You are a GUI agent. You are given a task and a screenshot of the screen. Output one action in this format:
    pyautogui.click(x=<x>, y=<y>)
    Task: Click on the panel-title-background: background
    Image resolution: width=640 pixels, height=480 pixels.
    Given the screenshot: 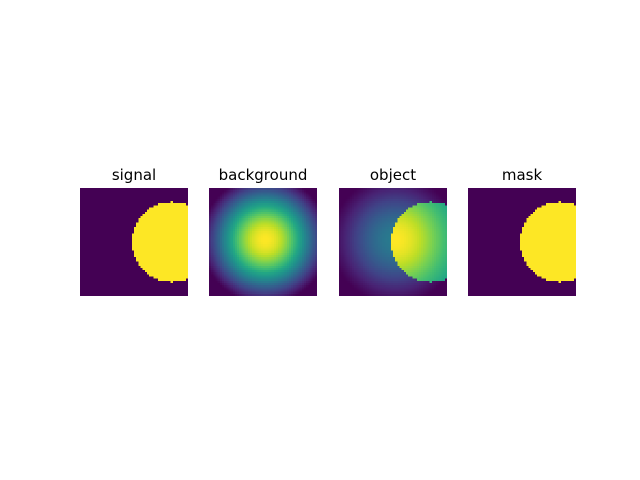 What is the action you would take?
    pyautogui.click(x=263, y=175)
    